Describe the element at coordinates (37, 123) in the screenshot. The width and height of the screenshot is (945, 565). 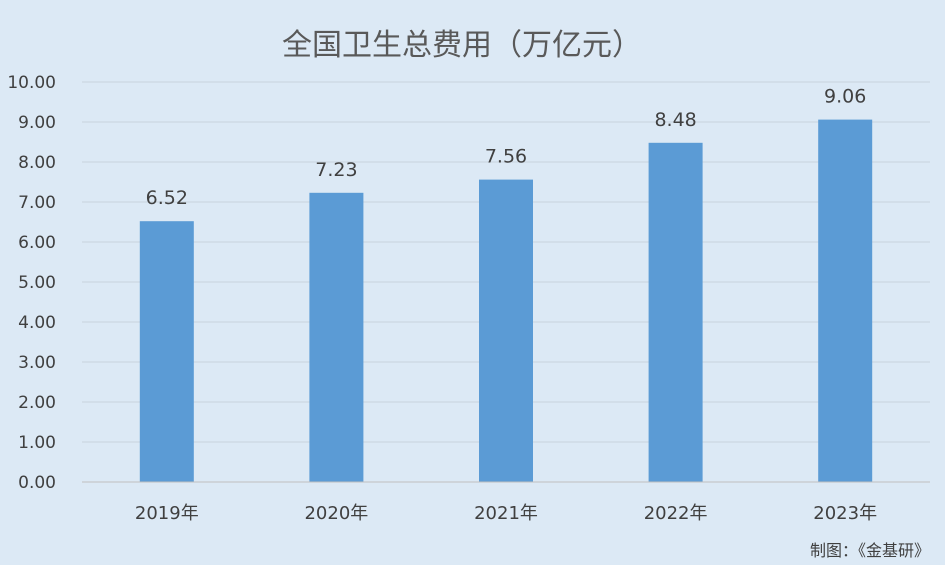
I see `y-tick-label: 9.00` at that location.